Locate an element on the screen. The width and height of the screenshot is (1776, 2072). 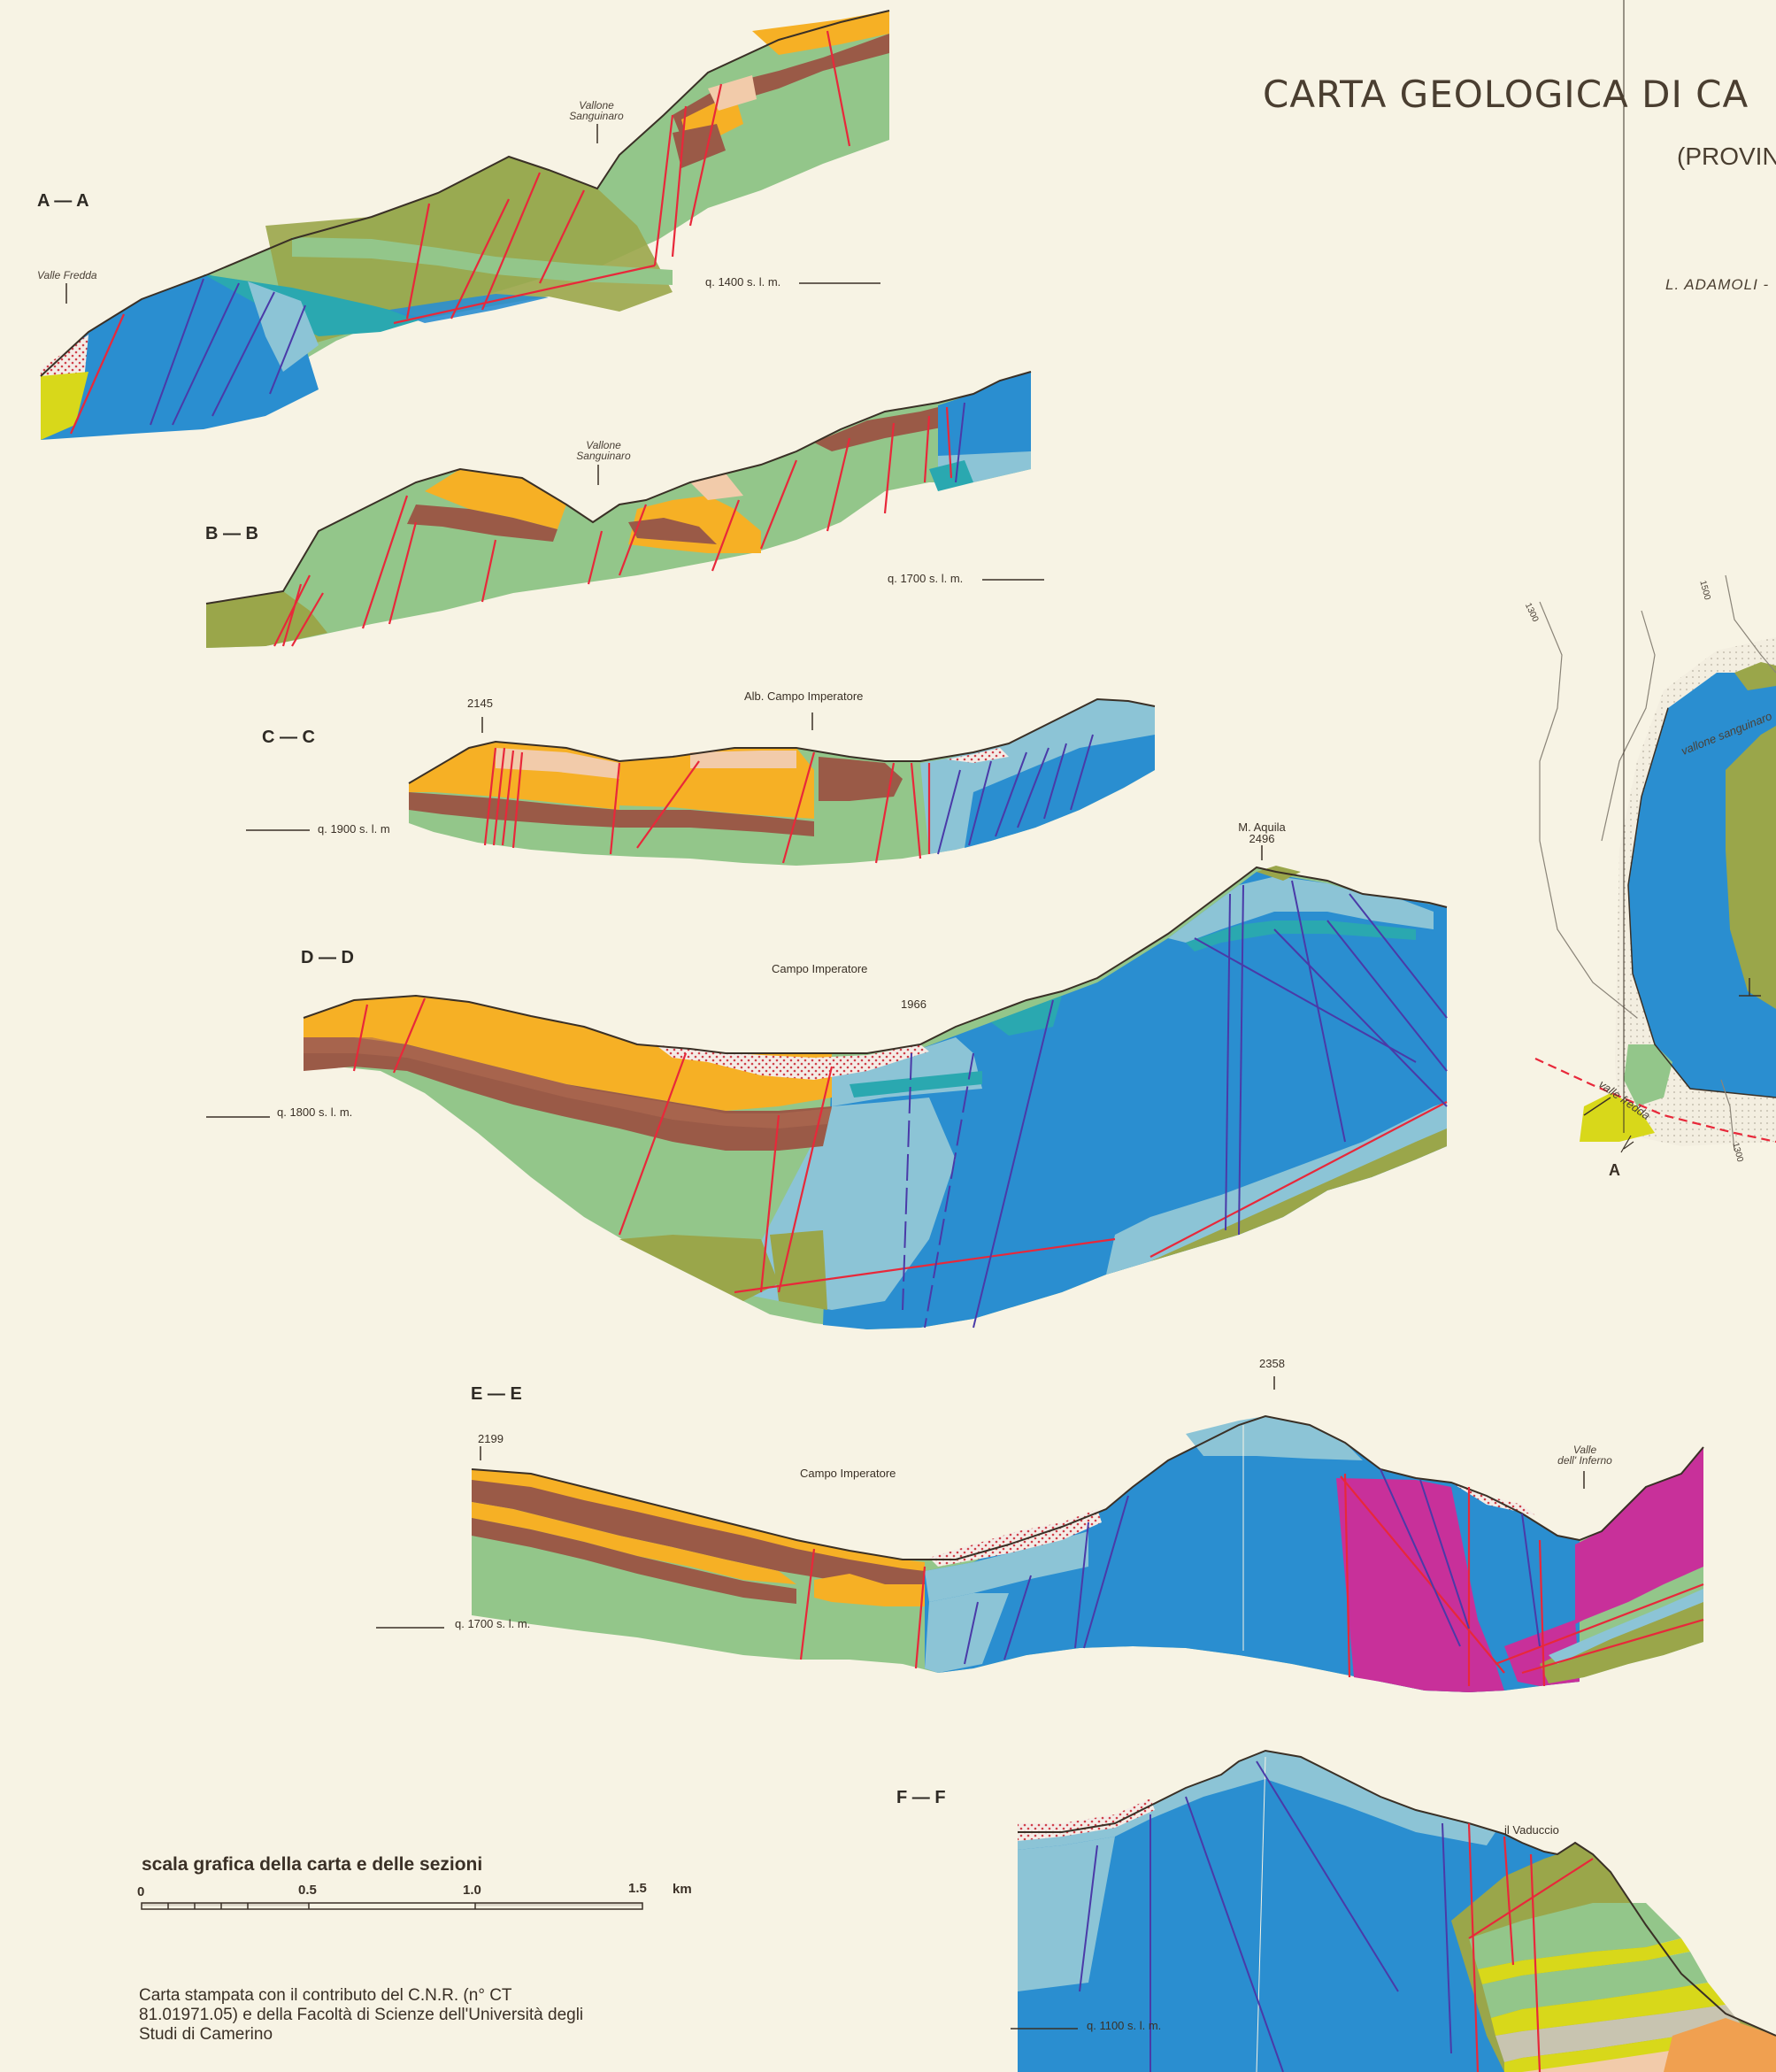
section-d-peak: M. Aquila 2496 is located at coordinates (1262, 832).